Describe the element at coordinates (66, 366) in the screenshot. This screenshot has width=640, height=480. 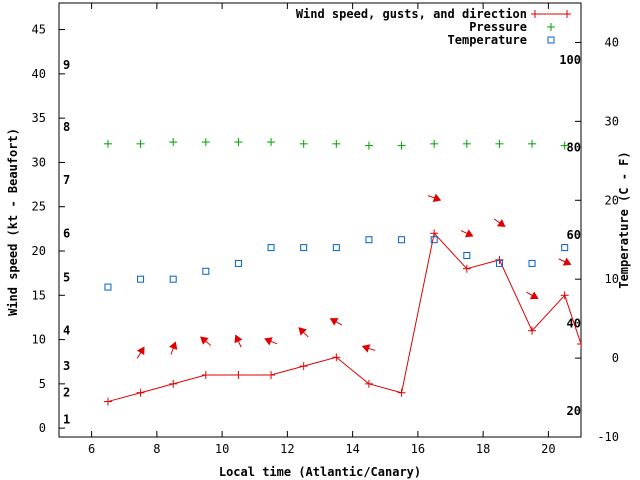
I see `beaufort-label: 3` at that location.